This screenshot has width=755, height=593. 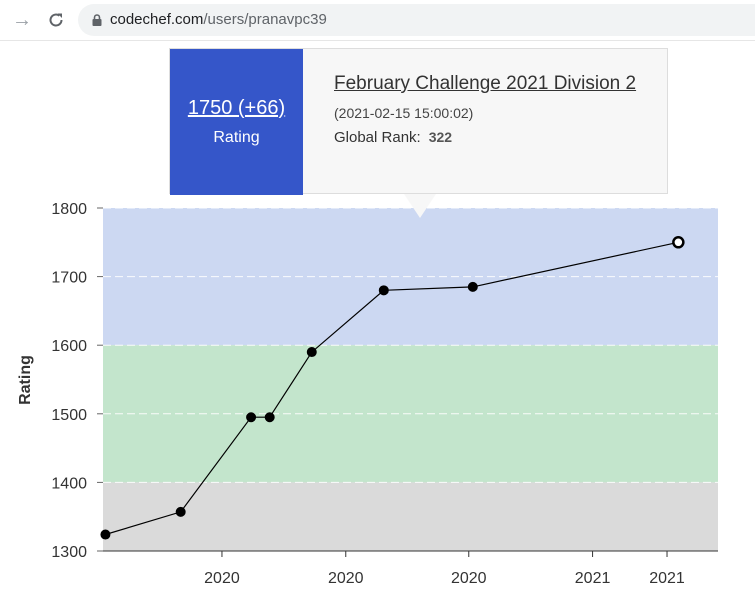 What do you see at coordinates (416, 20) in the screenshot?
I see `address-bar: codechef.com/users/pranavpc39` at bounding box center [416, 20].